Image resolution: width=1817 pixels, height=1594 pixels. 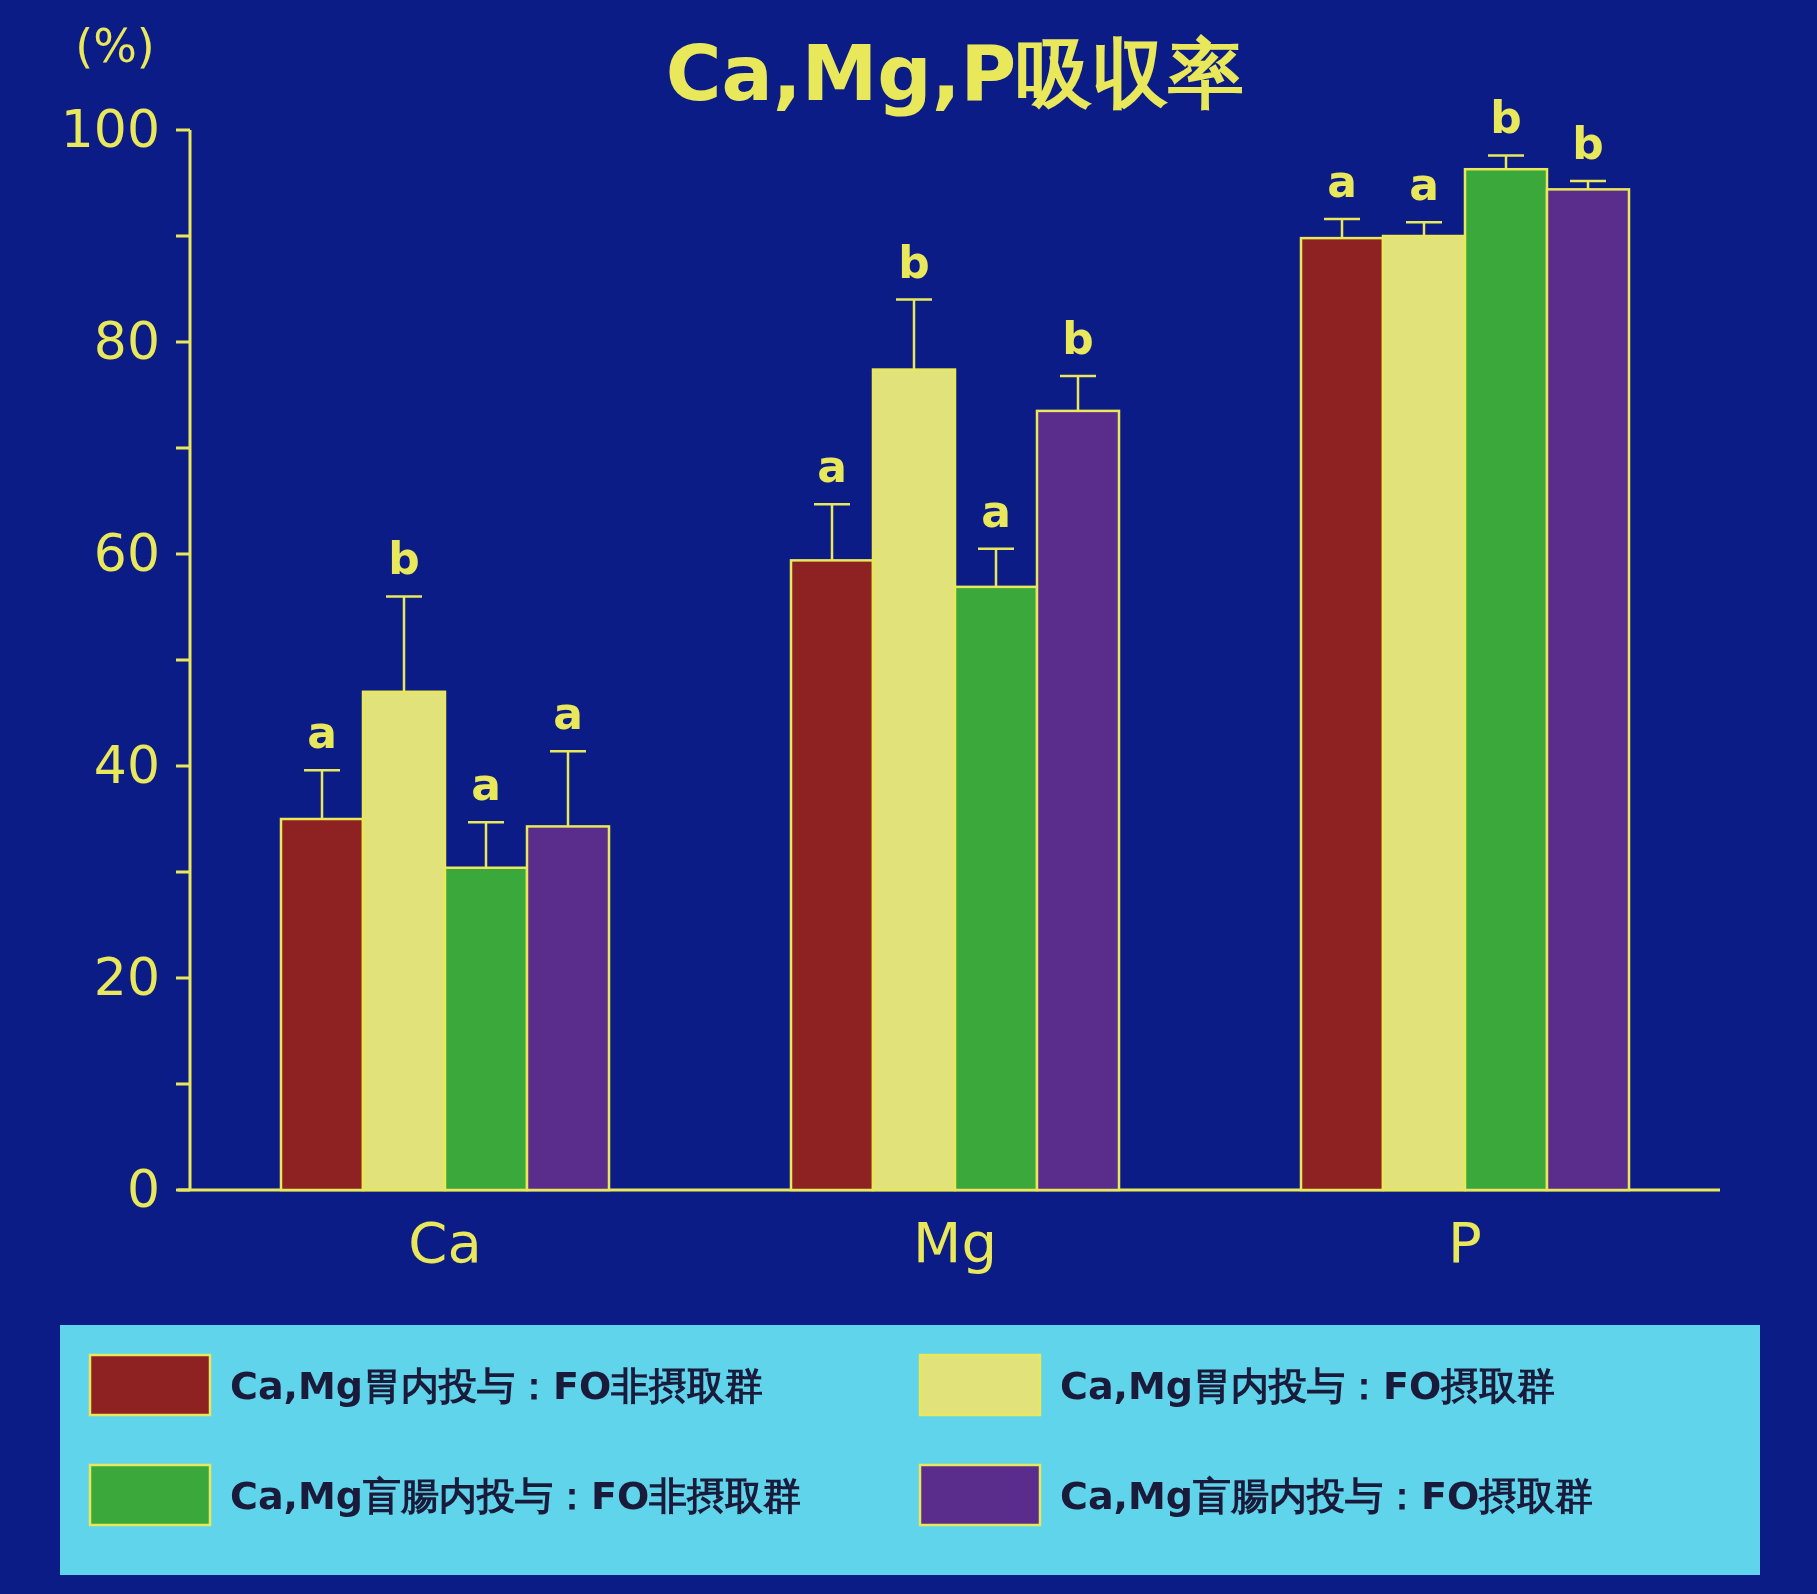 I want to click on legend-label: Ca,Mg盲腸内投与：FO摂取群, so click(x=1327, y=1496).